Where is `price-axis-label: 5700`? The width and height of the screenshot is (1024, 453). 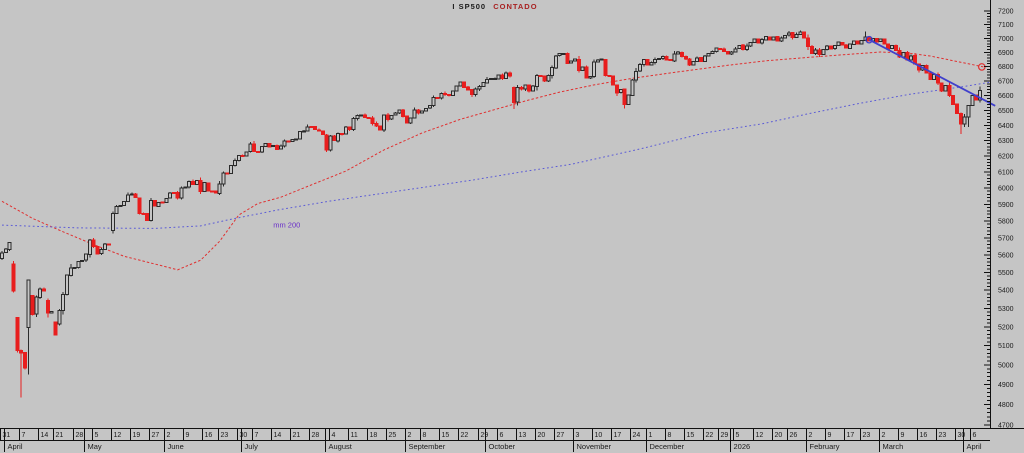
price-axis-label: 5700 is located at coordinates (1006, 238).